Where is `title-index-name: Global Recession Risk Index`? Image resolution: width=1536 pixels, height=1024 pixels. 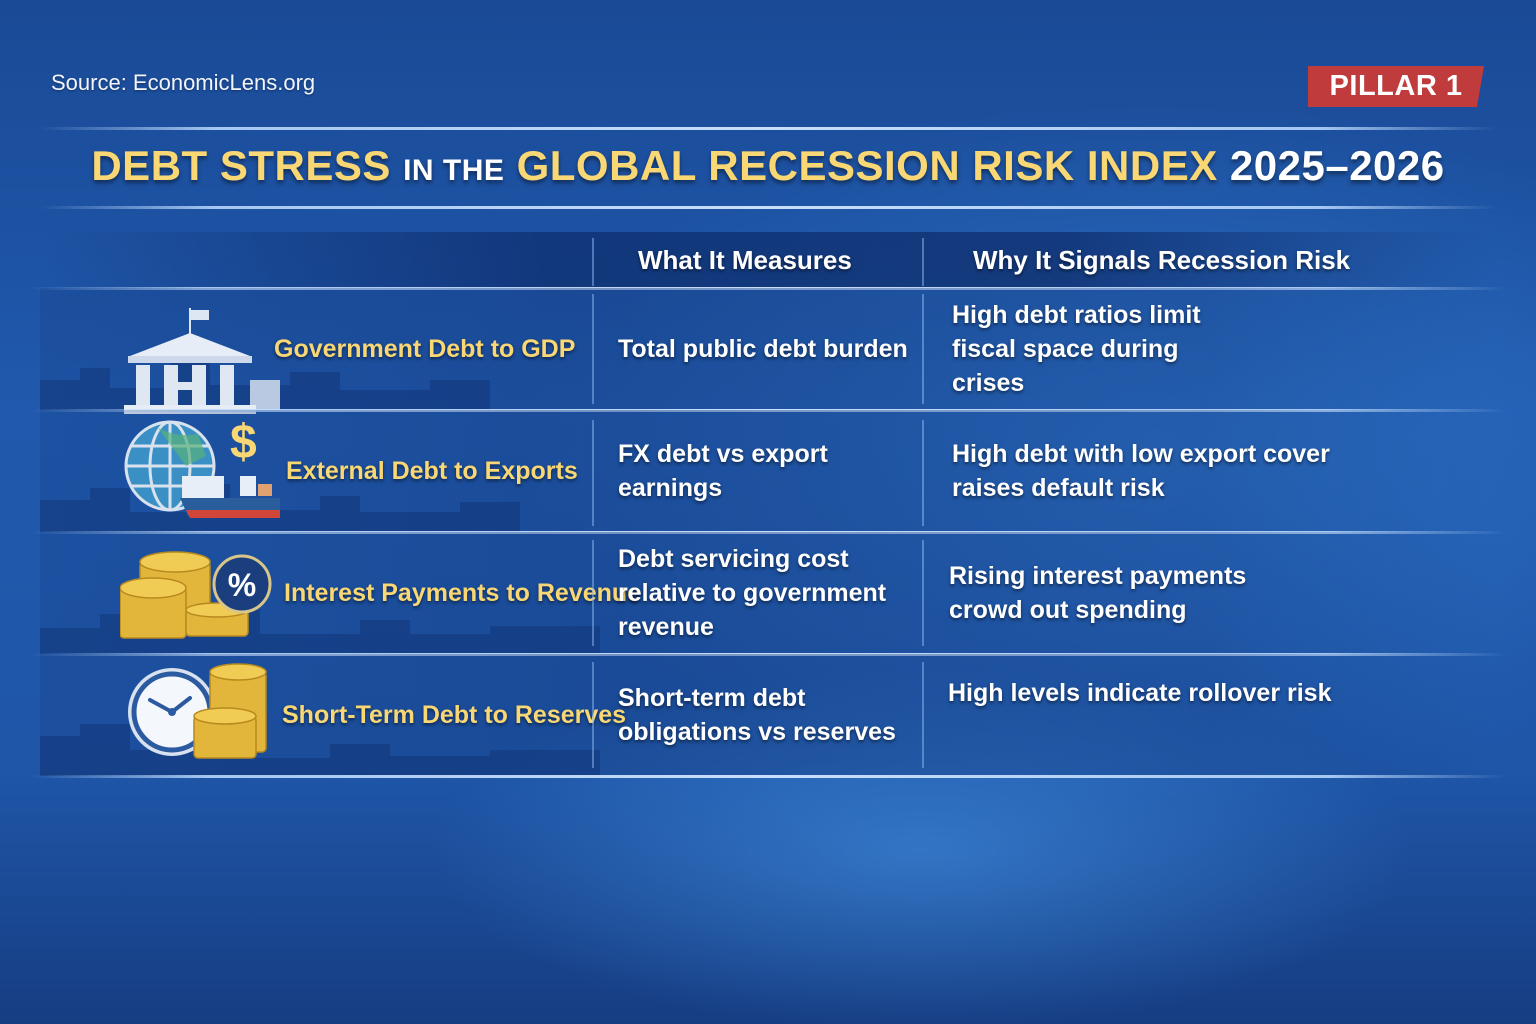 title-index-name: Global Recession Risk Index is located at coordinates (867, 165).